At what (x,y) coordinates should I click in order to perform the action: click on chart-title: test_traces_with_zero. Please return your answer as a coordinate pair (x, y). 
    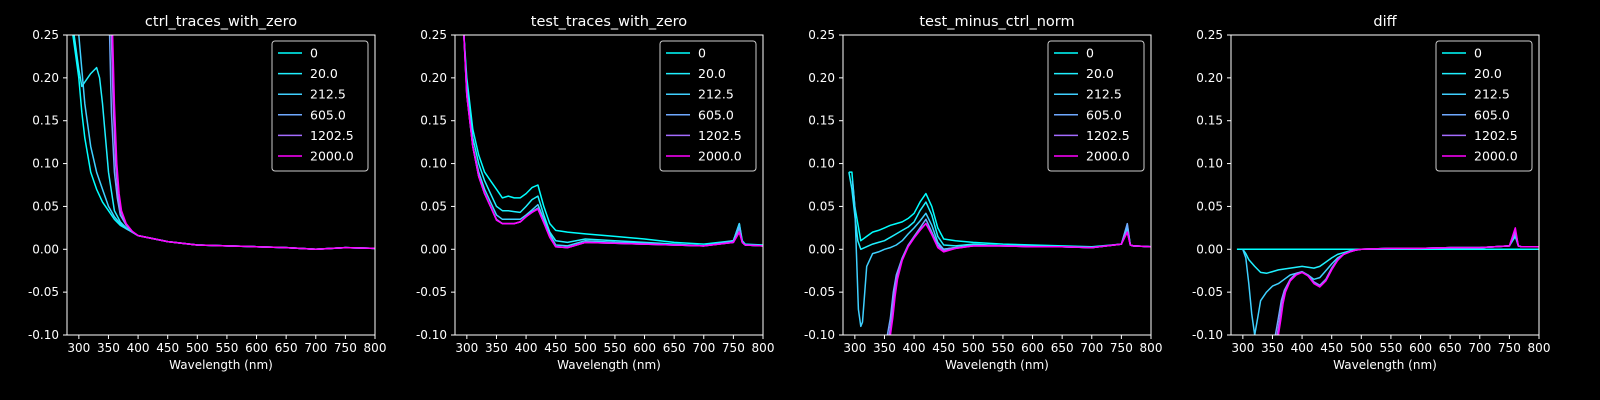
    Looking at the image, I should click on (609, 22).